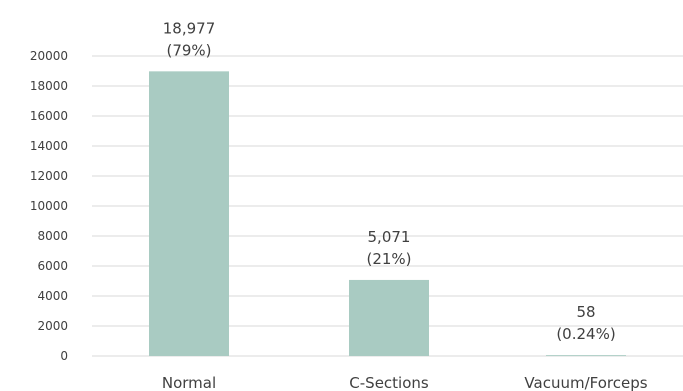 This screenshot has width=683, height=391. Describe the element at coordinates (585, 334) in the screenshot. I see `data-label-percent: (0.24%)` at that location.